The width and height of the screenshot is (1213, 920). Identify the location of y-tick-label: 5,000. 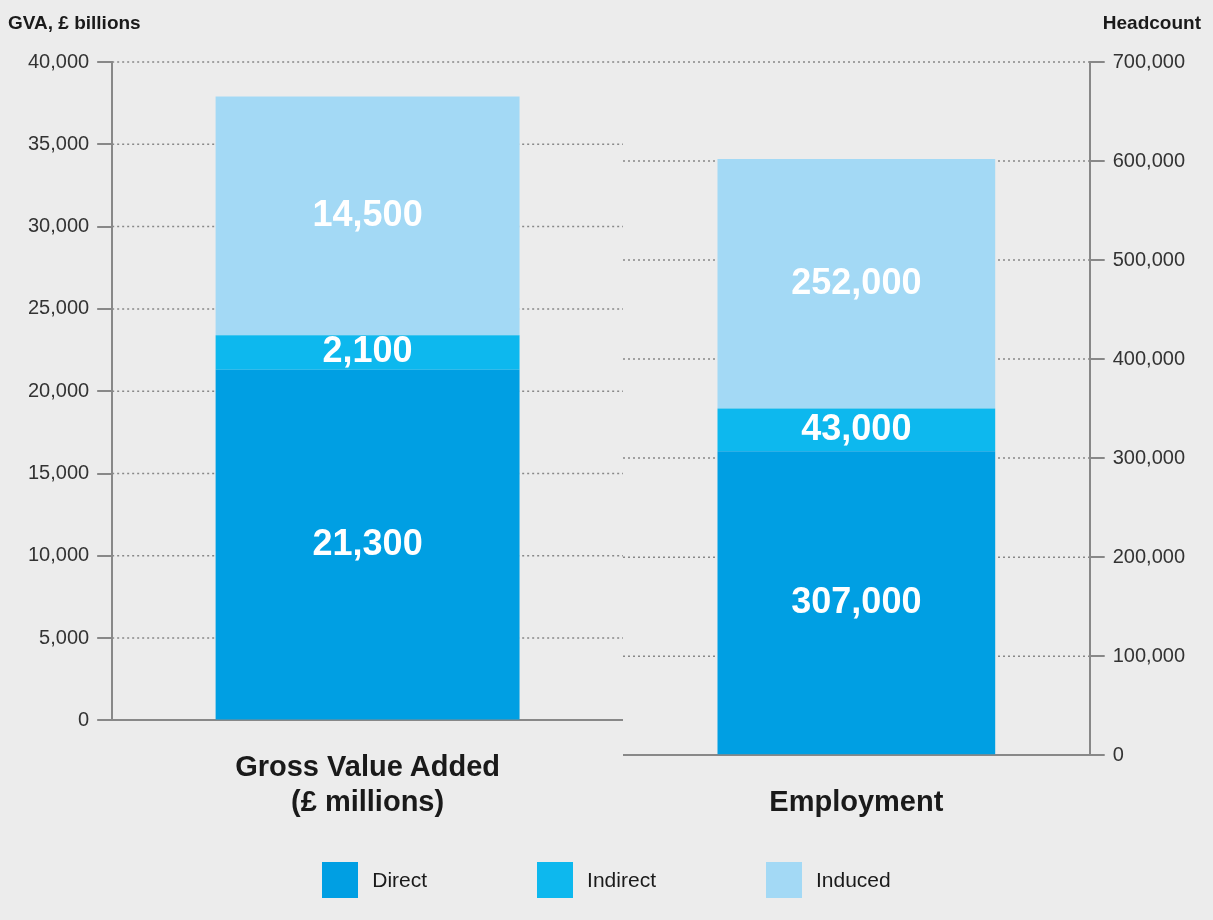
(64, 636).